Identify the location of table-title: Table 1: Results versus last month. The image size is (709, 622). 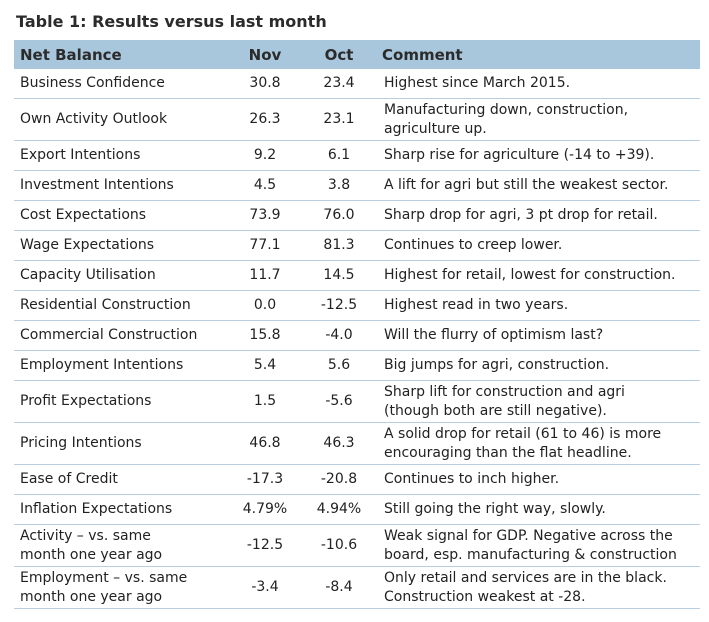
(171, 21).